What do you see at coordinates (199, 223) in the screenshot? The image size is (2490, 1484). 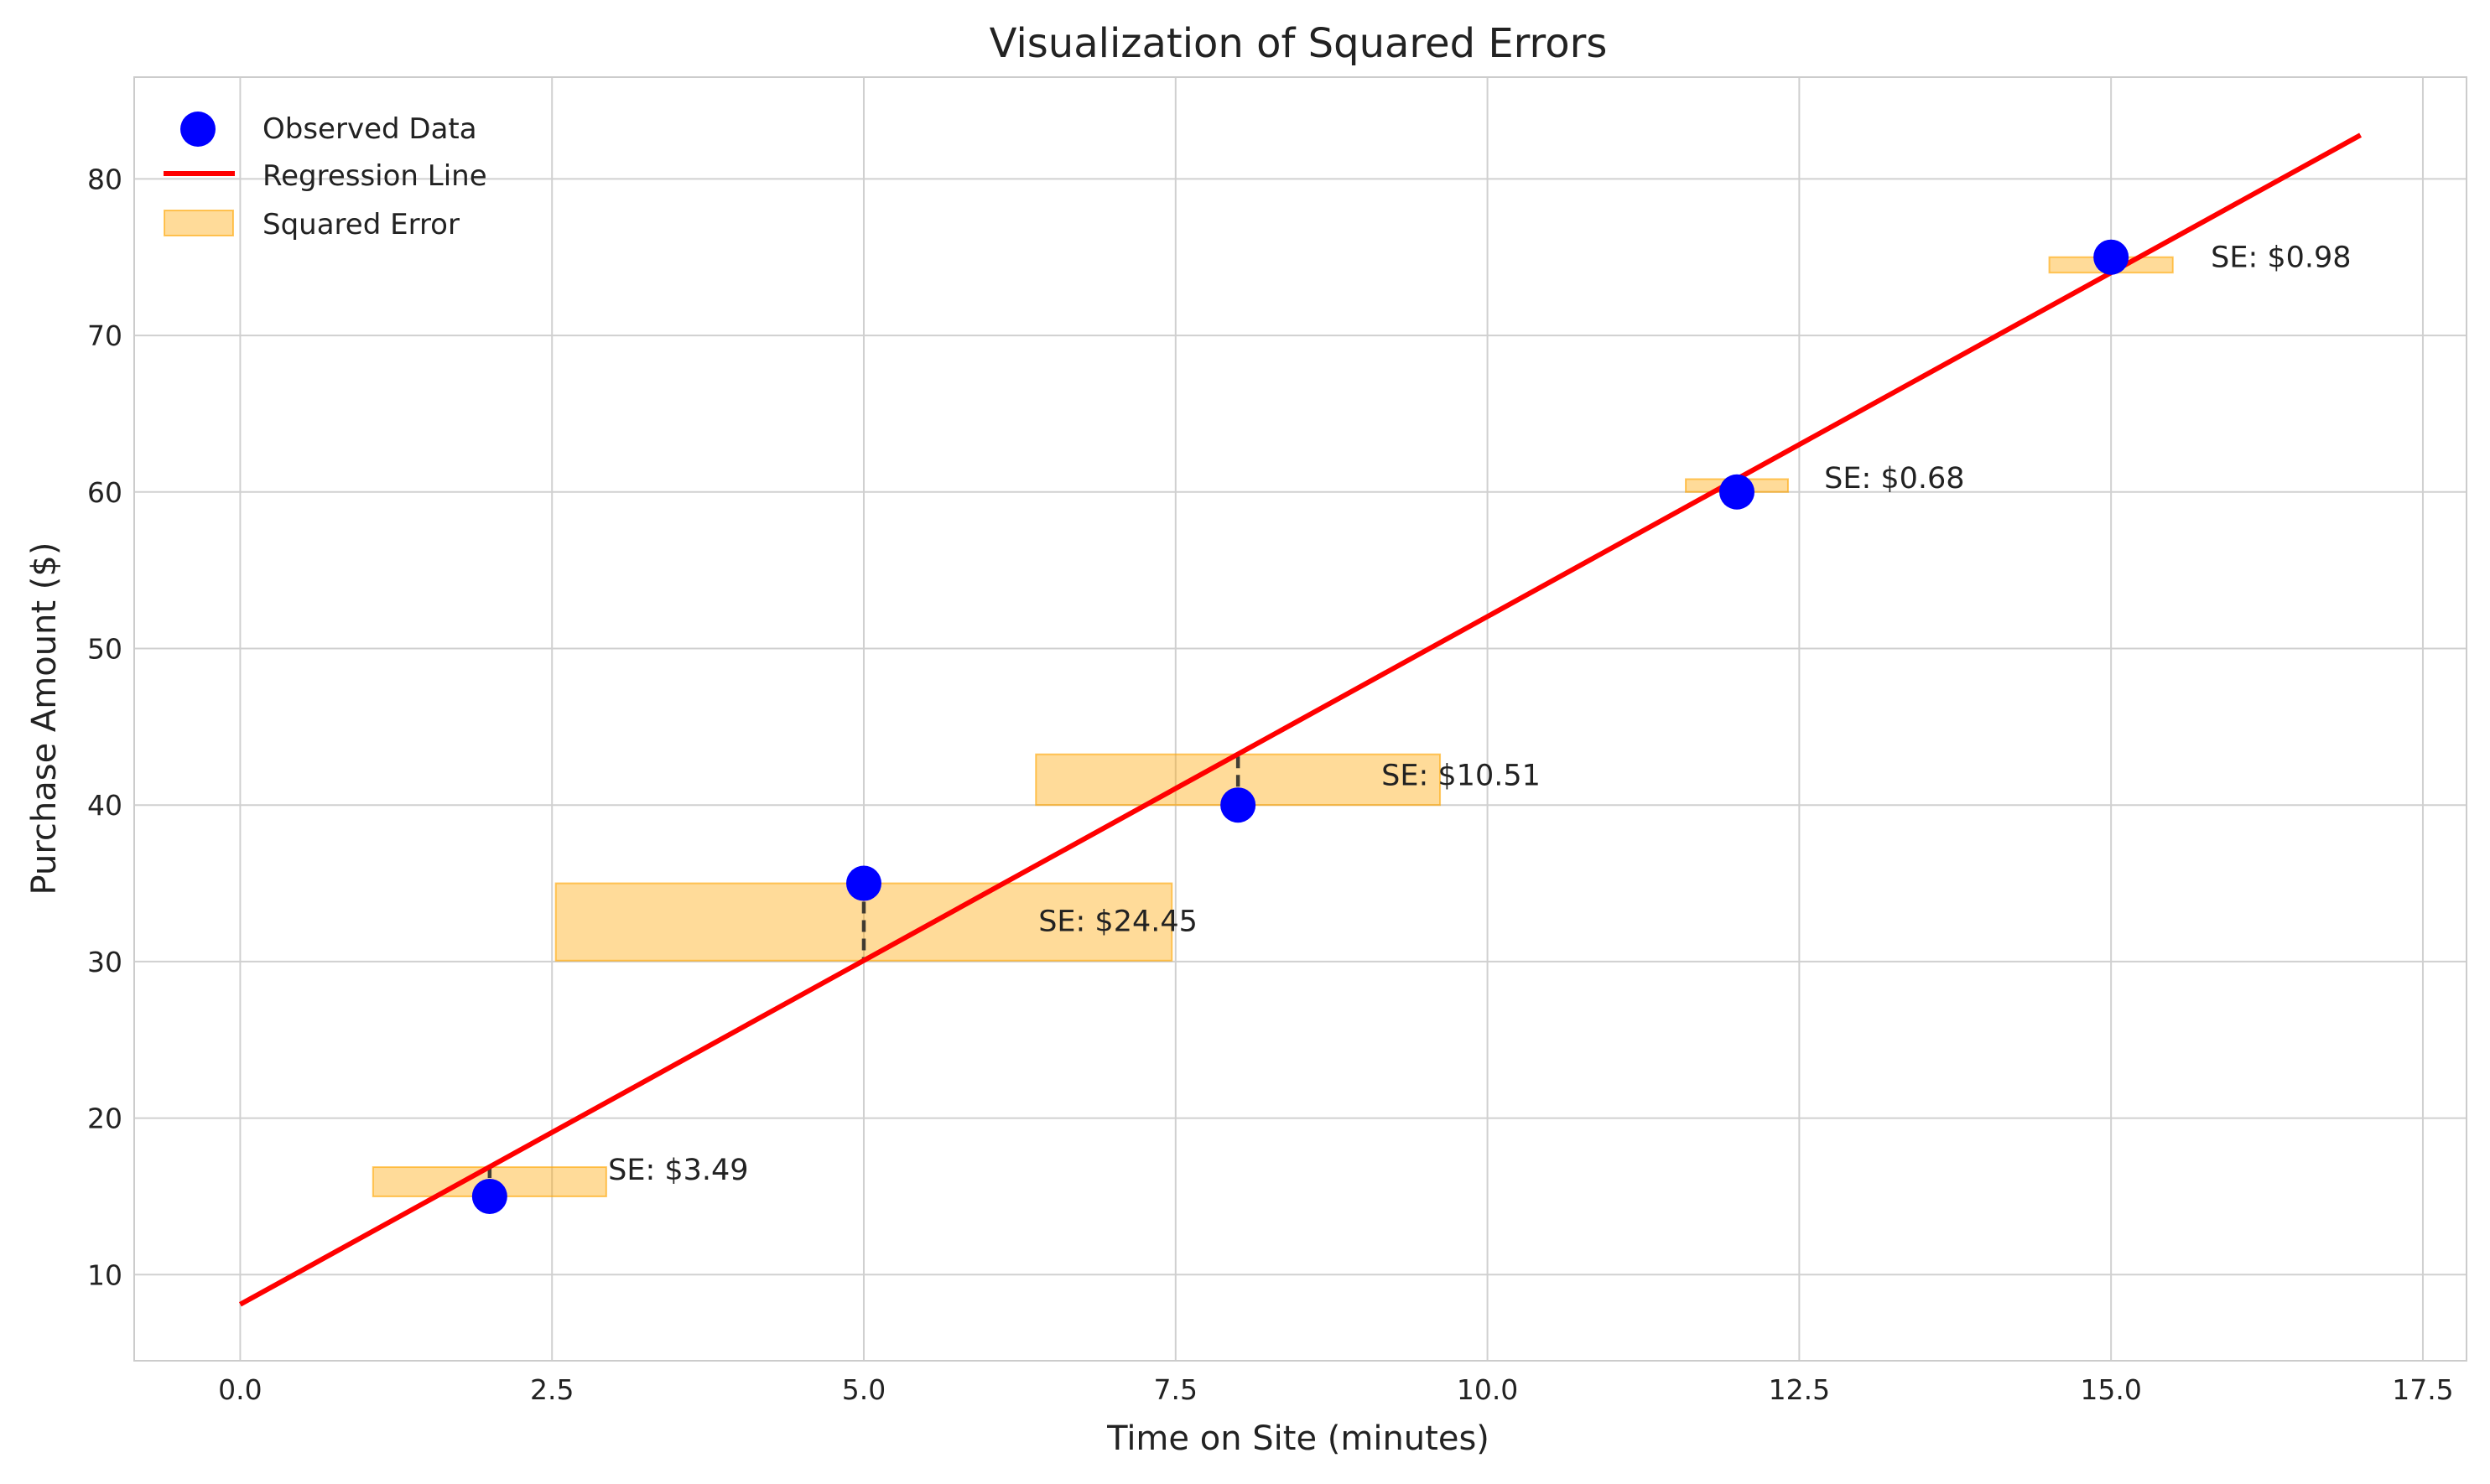 I see `legend-patch-squared-error` at bounding box center [199, 223].